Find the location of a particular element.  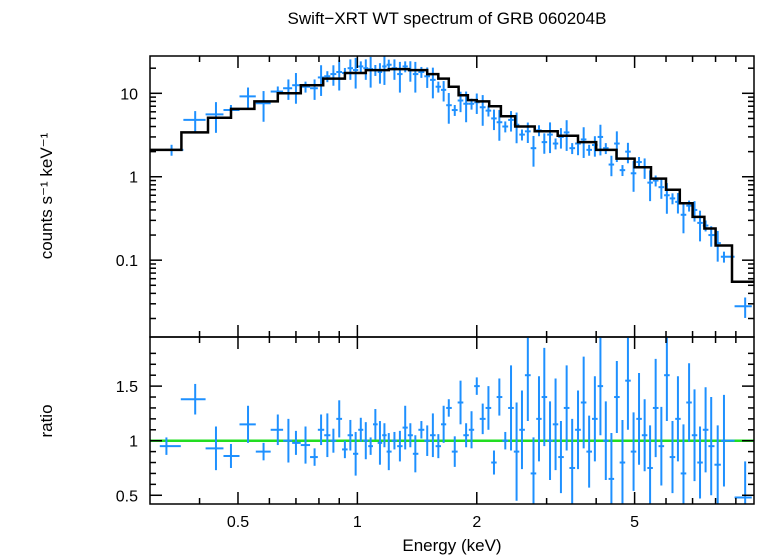

chart-title: Swift−XRT WT spectrum of GRB 060204B is located at coordinates (447, 18).